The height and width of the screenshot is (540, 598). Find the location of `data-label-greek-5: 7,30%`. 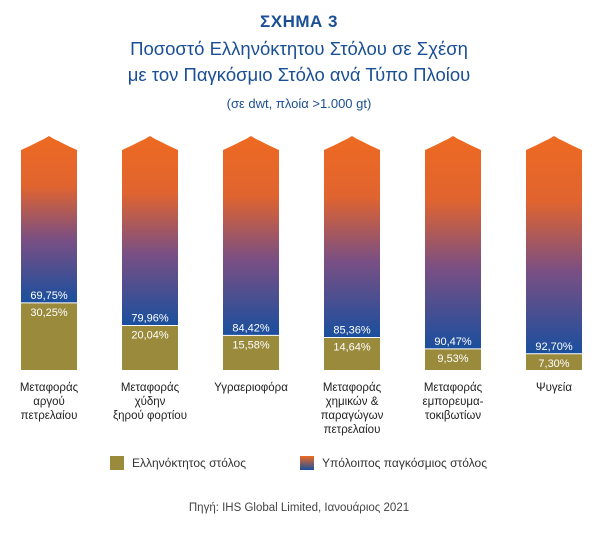

data-label-greek-5: 7,30% is located at coordinates (553, 364).